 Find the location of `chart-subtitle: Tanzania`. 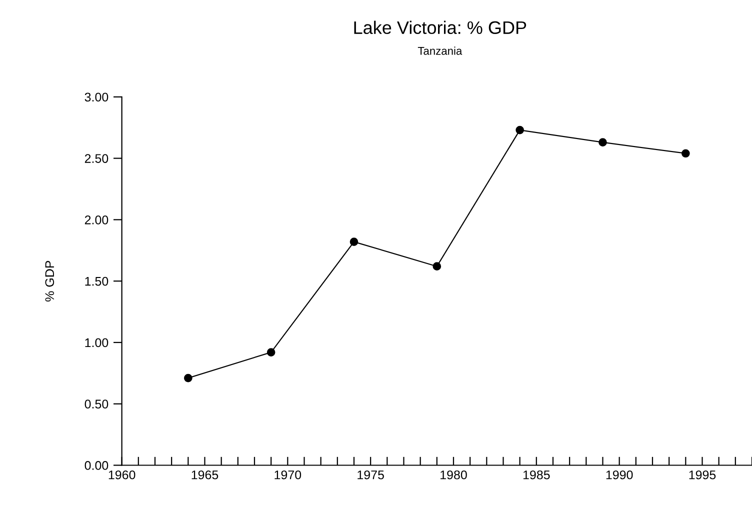

chart-subtitle: Tanzania is located at coordinates (440, 50).